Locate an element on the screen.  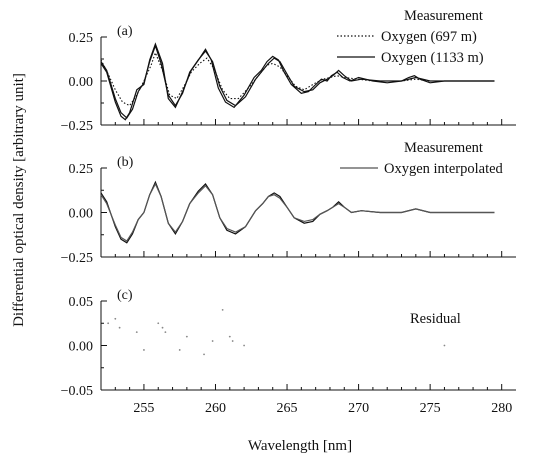
x-tick-label: 255 is located at coordinates (143, 408).